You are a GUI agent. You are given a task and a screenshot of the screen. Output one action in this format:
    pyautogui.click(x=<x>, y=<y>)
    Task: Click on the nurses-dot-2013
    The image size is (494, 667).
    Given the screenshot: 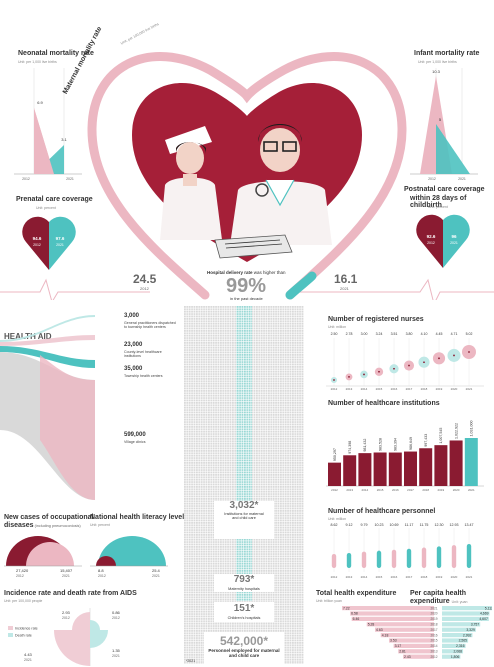 What is the action you would take?
    pyautogui.click(x=349, y=376)
    